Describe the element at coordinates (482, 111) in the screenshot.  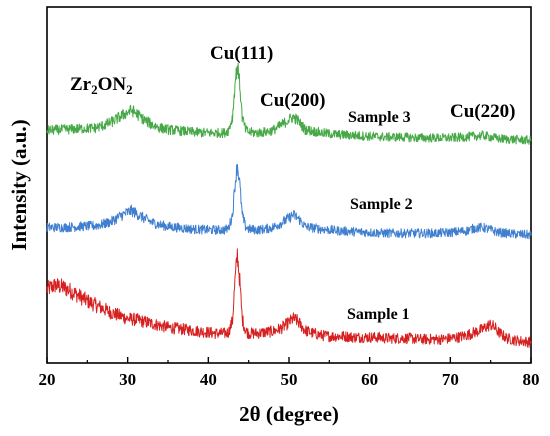
I see `phase-label-cu220: Cu(220)` at that location.